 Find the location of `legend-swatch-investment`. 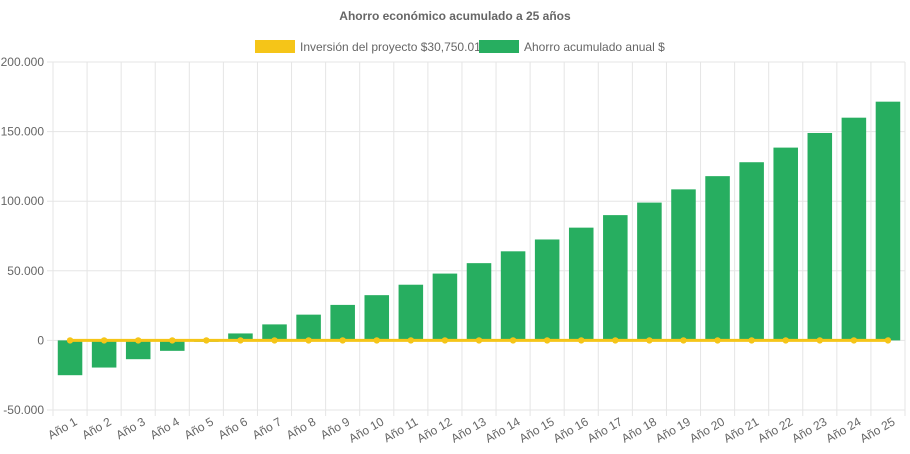

legend-swatch-investment is located at coordinates (275, 46).